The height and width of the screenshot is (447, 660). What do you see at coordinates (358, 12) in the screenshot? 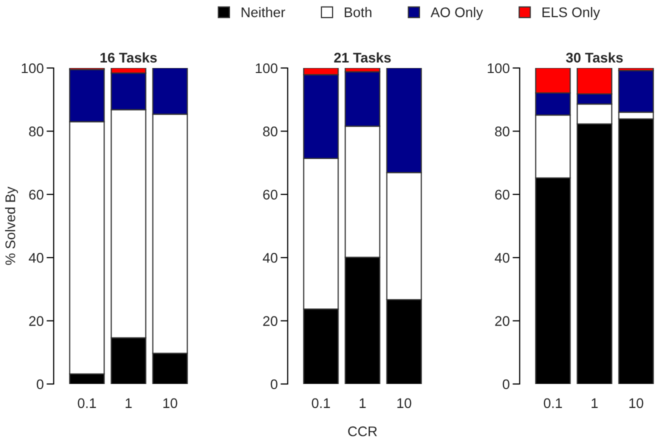
I see `legend-label: Both` at bounding box center [358, 12].